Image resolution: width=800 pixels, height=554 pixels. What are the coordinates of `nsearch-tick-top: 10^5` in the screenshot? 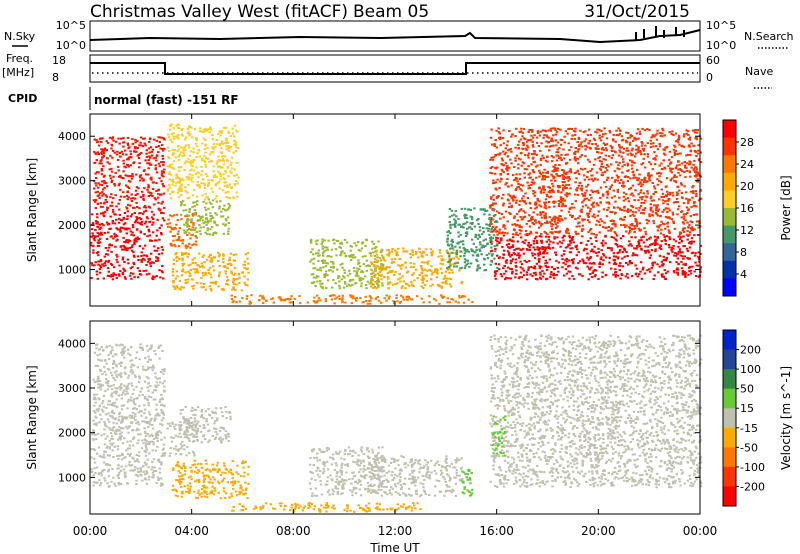 It's located at (721, 25).